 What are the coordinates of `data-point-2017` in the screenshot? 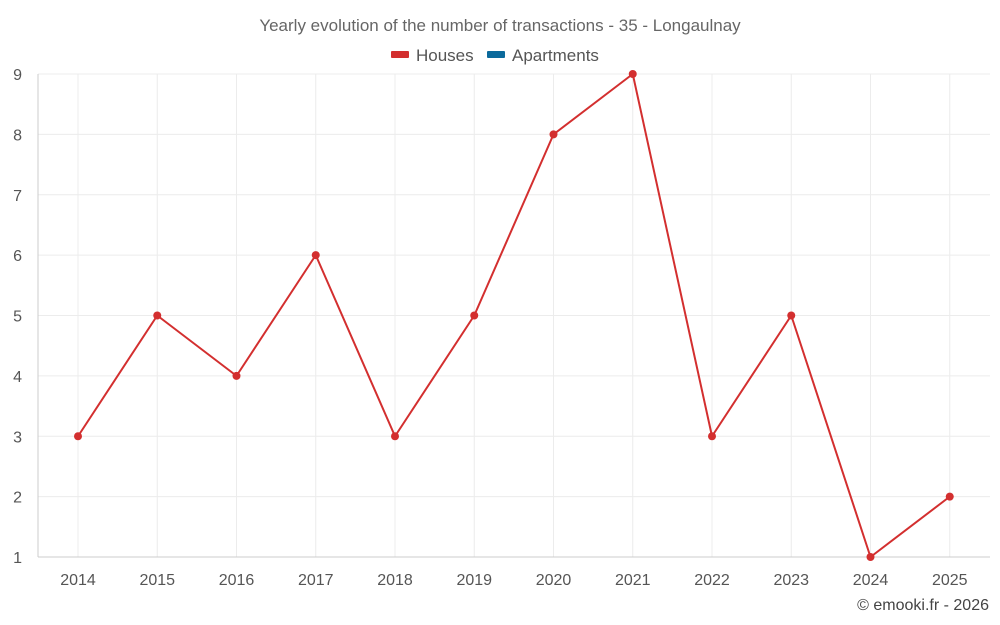 It's located at (315, 255).